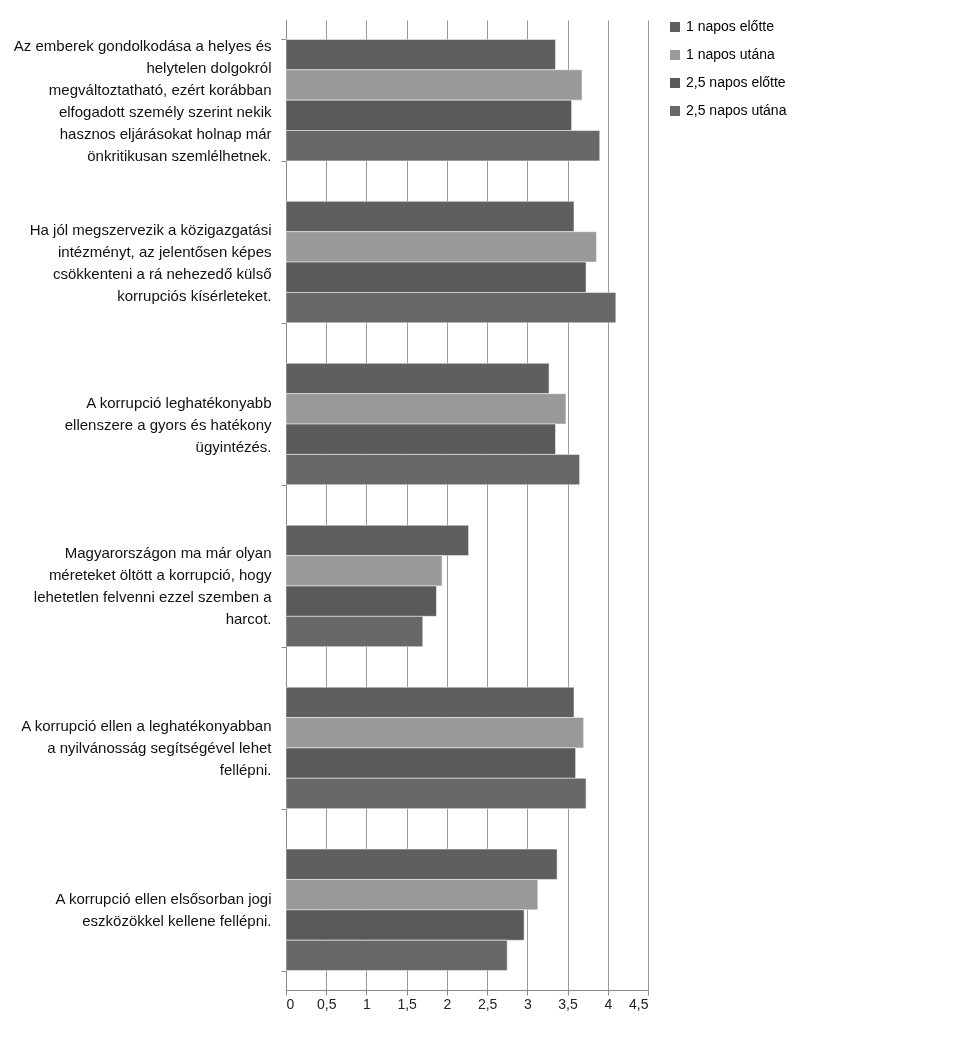 Image resolution: width=977 pixels, height=1064 pixels. What do you see at coordinates (147, 748) in the screenshot?
I see `y-tick-label: A korrupció ellen a leghatékonyabban a nyilvánosság segítségével lehet fellépni.` at bounding box center [147, 748].